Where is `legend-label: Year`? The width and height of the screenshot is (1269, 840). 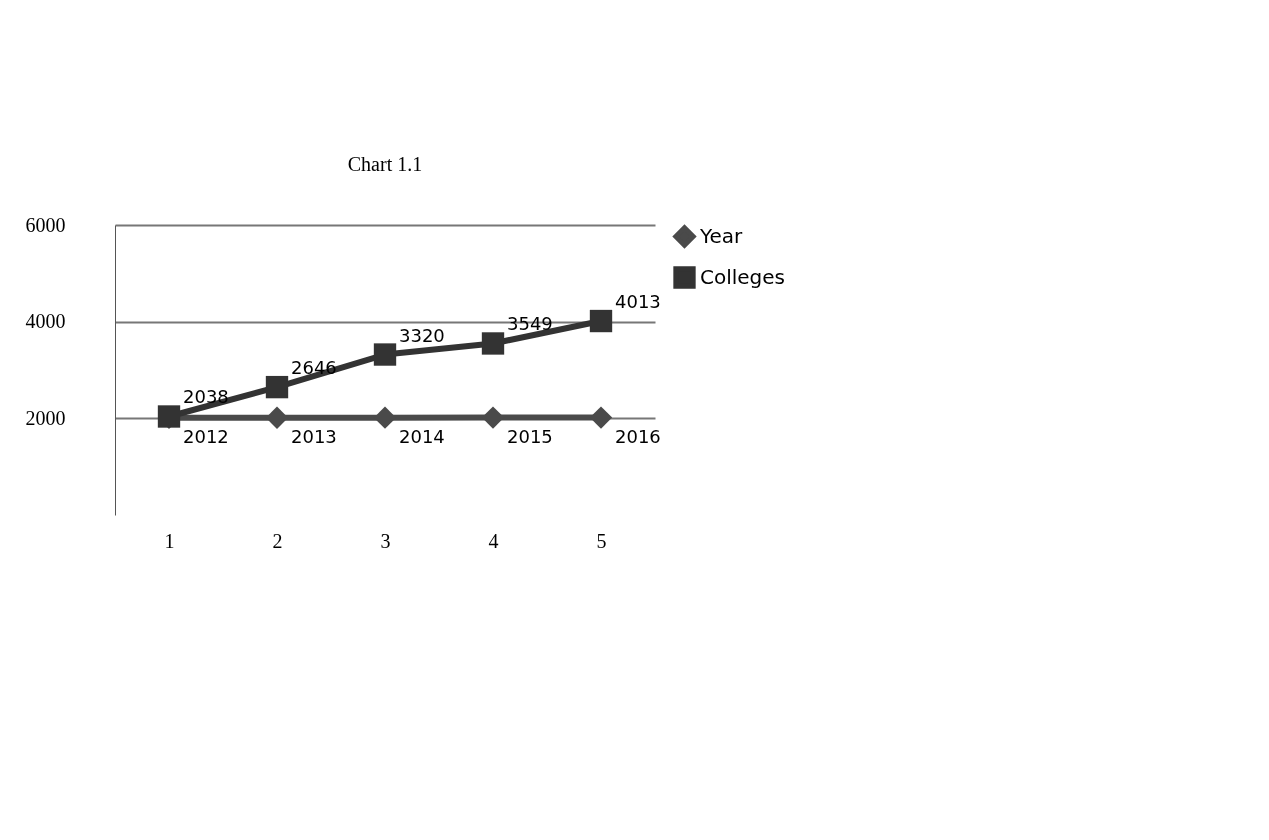 legend-label: Year is located at coordinates (721, 235).